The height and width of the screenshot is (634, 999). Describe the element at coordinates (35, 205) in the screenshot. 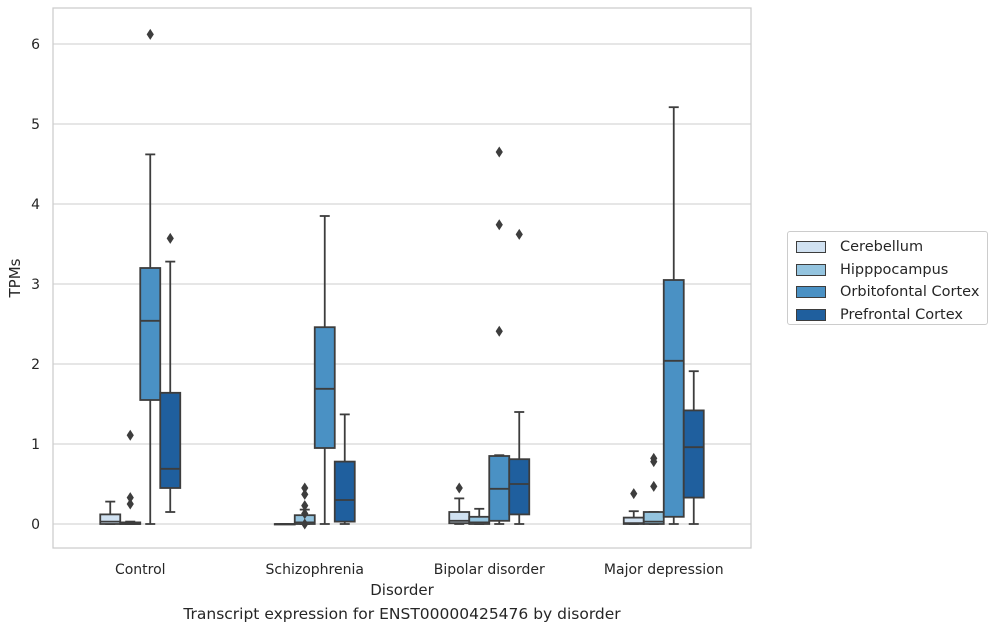

I see `y-tick-label: 4` at that location.